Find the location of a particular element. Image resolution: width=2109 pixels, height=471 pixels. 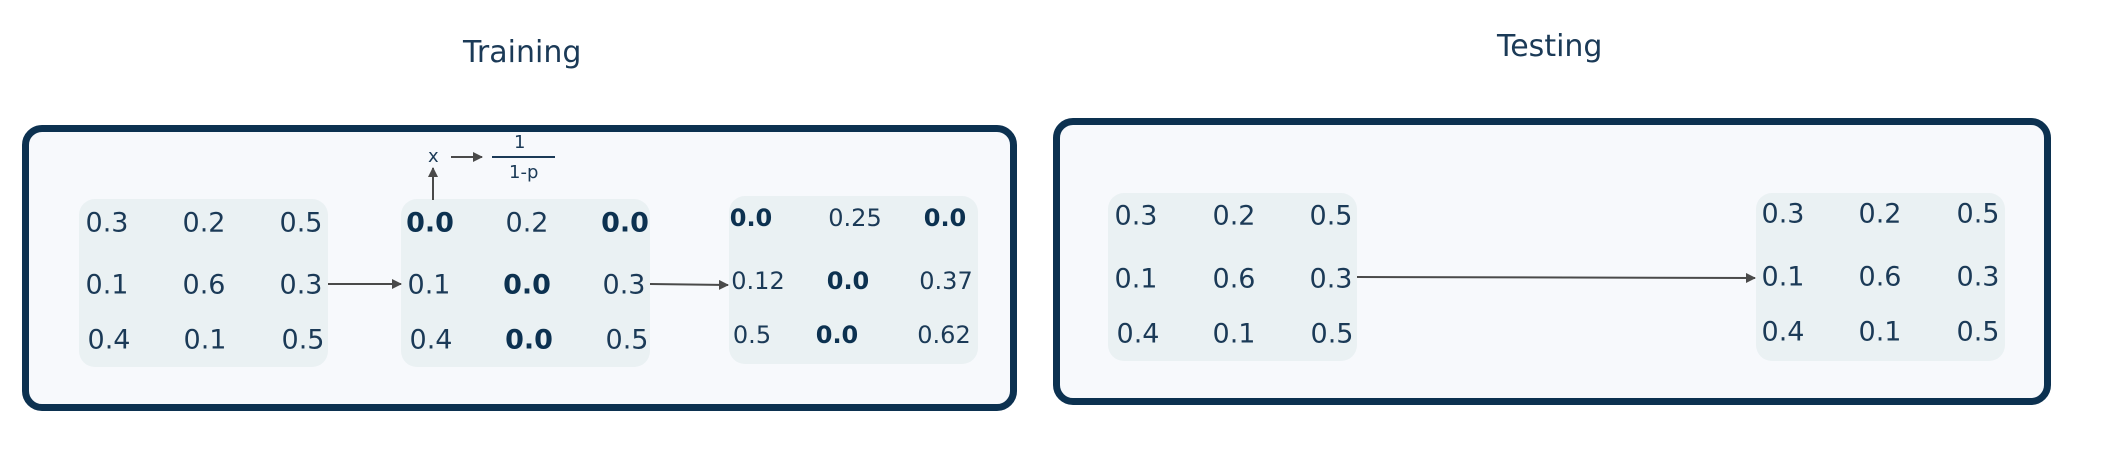

testing-title: Testing is located at coordinates (1550, 46).